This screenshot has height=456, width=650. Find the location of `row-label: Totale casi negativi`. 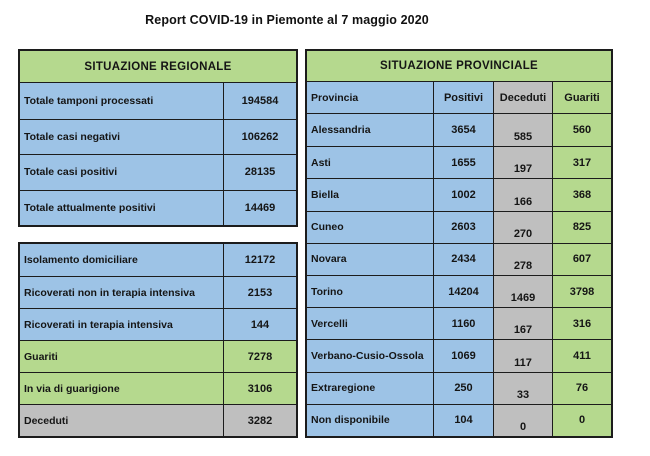

row-label: Totale casi negativi is located at coordinates (121, 136).